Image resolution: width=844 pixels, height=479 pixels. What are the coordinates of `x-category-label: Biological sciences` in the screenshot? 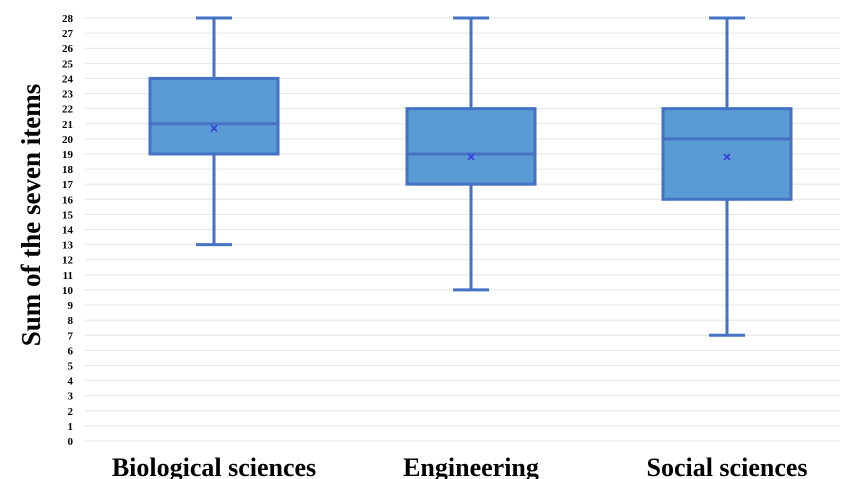 It's located at (214, 466).